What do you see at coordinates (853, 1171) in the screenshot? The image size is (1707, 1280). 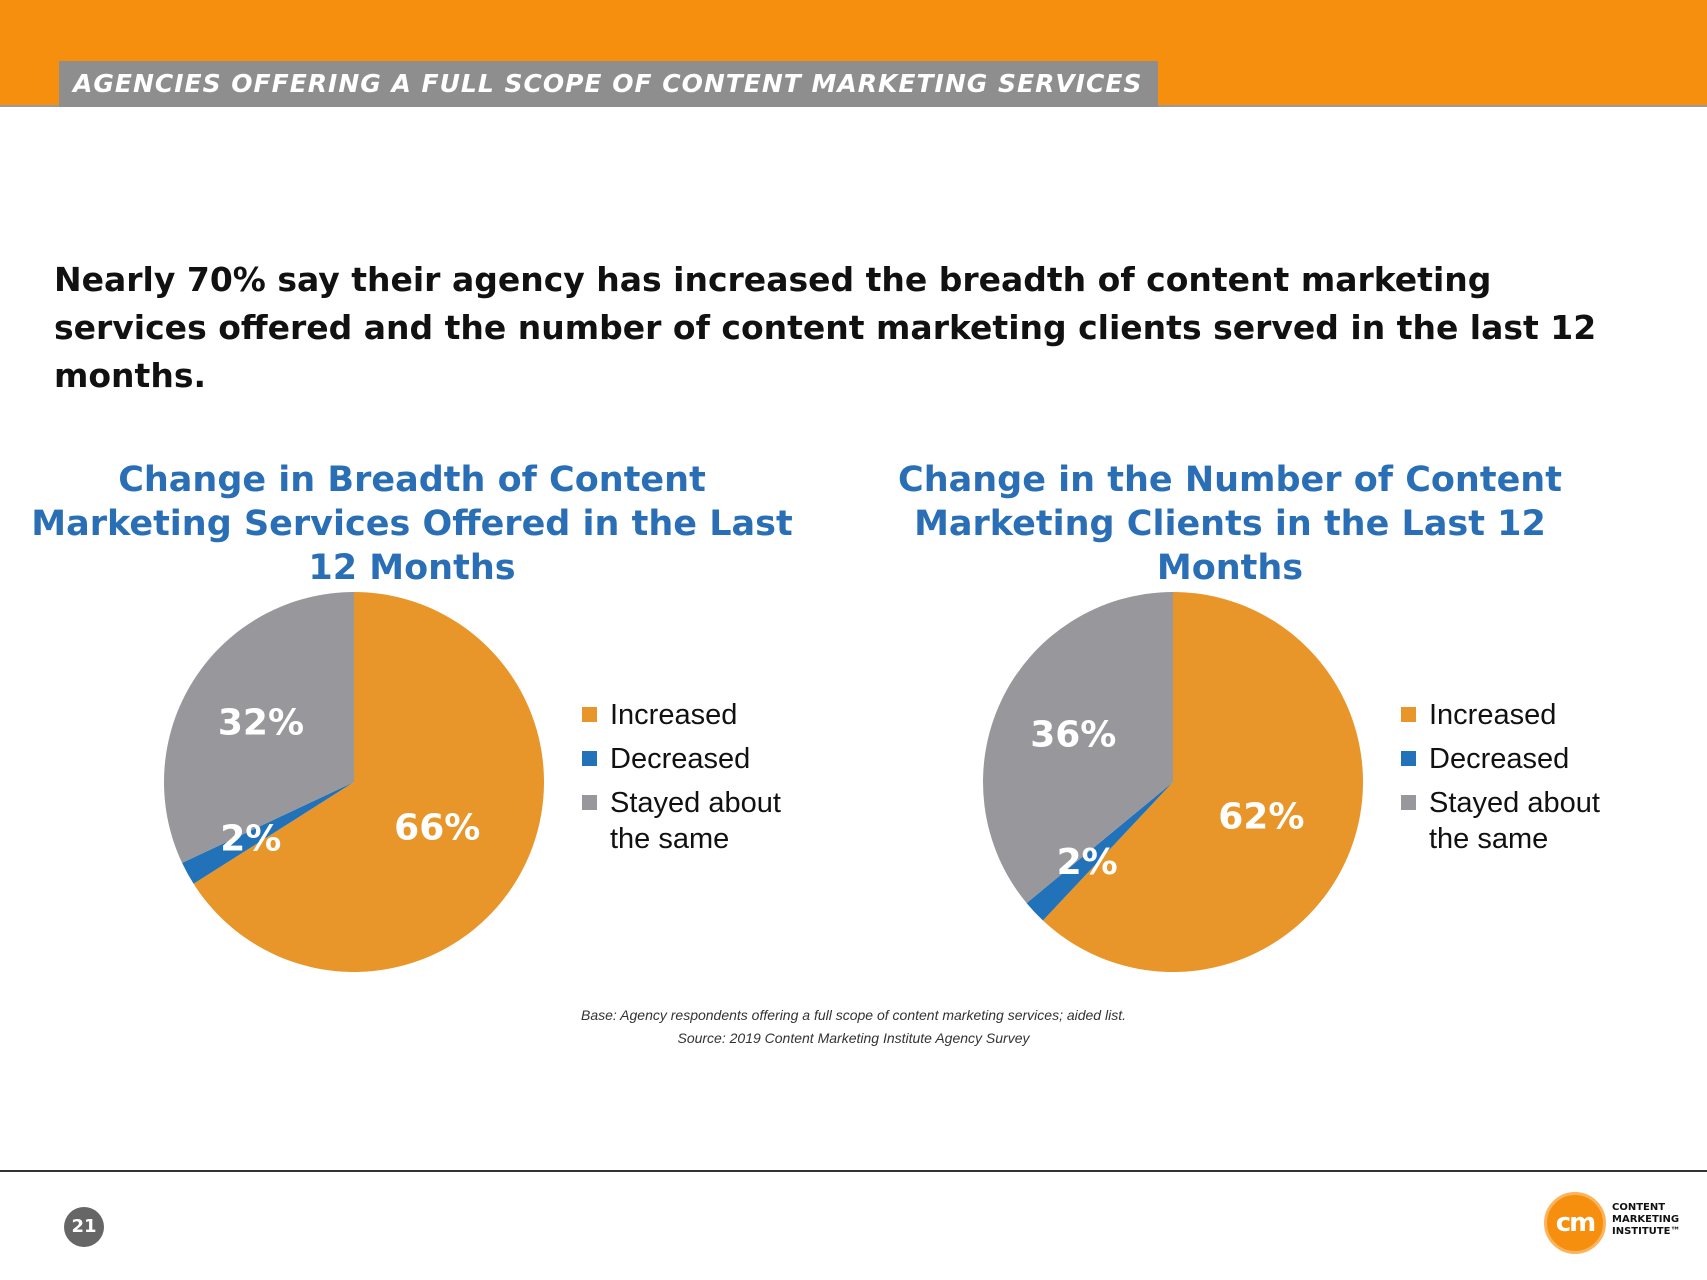 I see `footer-divider` at bounding box center [853, 1171].